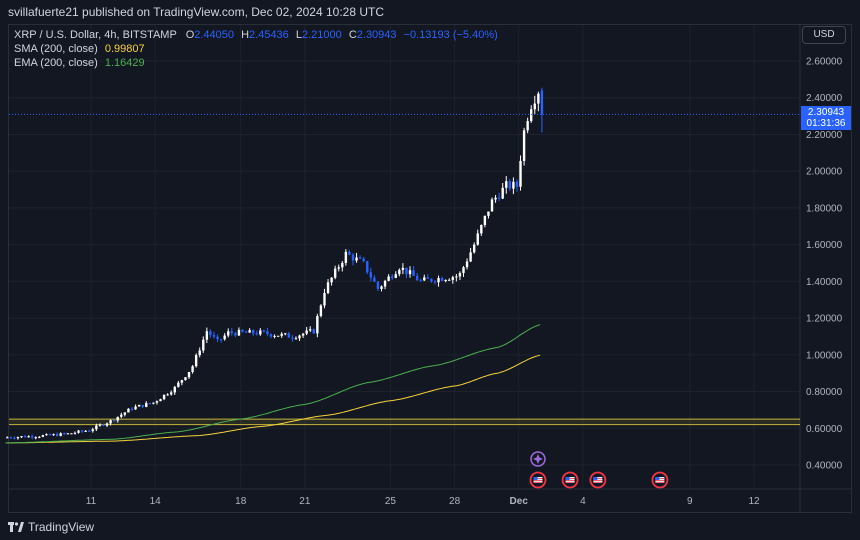 Image resolution: width=860 pixels, height=540 pixels. What do you see at coordinates (824, 135) in the screenshot?
I see `y-axis-tick-label: 2.20000` at bounding box center [824, 135].